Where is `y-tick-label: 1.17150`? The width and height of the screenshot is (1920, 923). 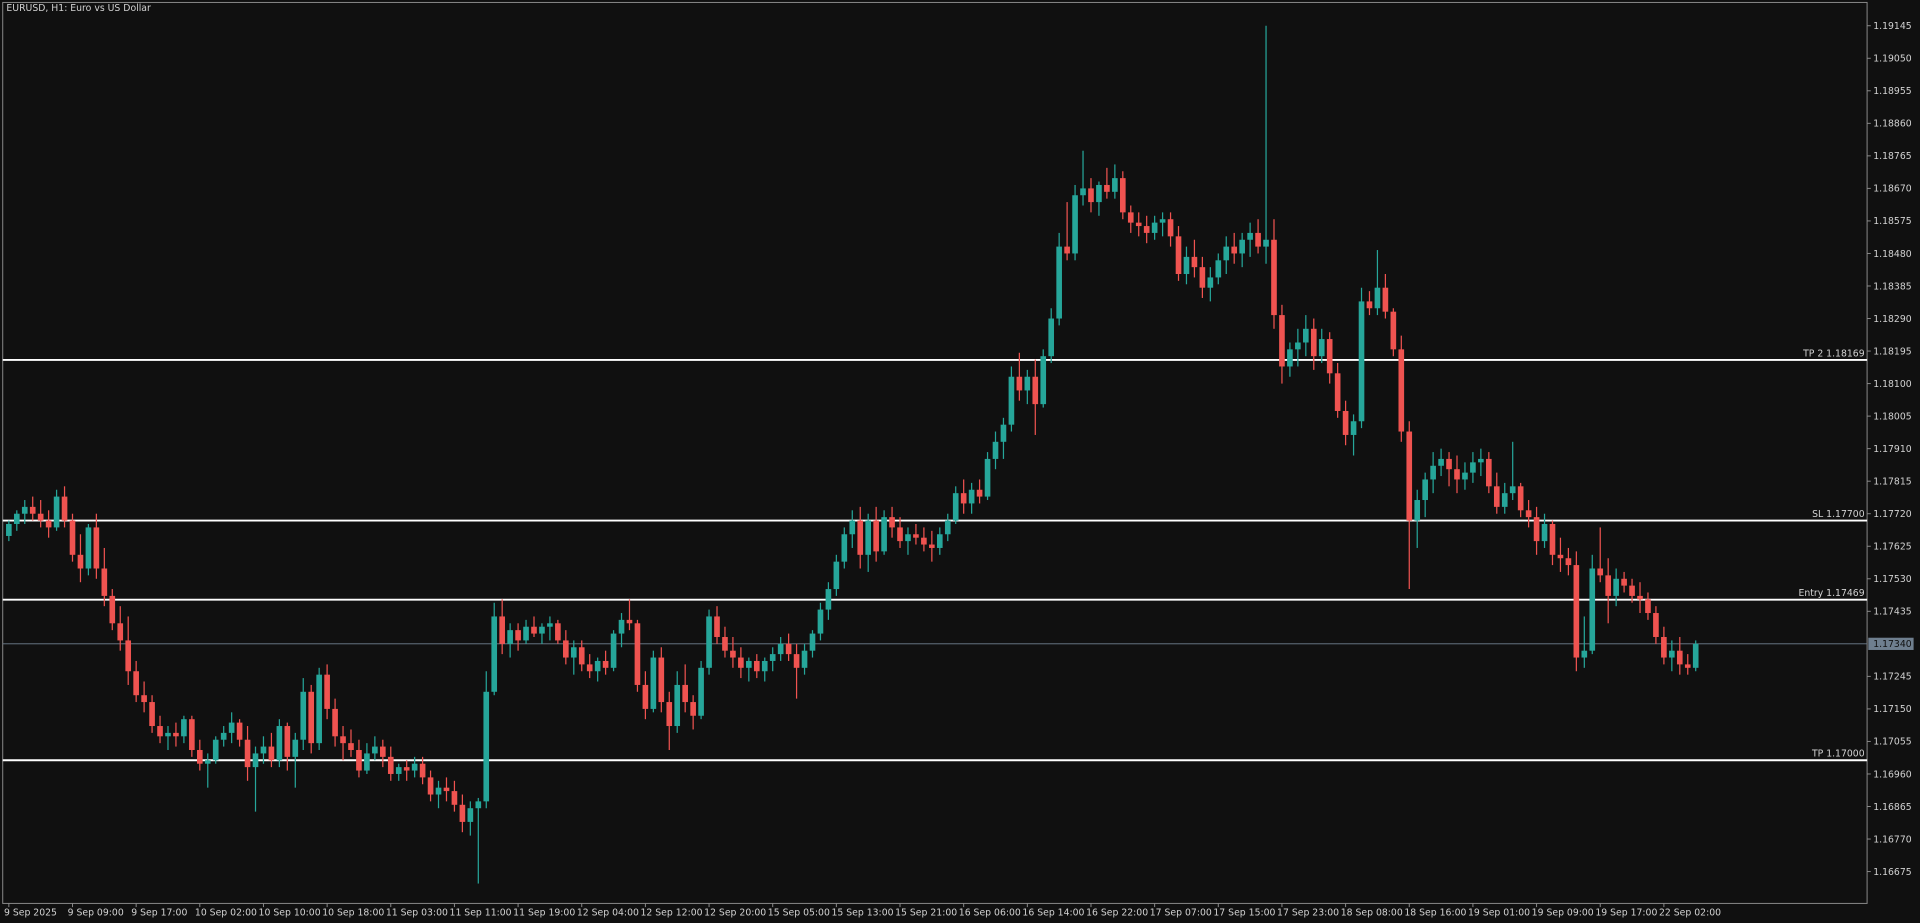
y-tick-label: 1.17150 is located at coordinates (1892, 709).